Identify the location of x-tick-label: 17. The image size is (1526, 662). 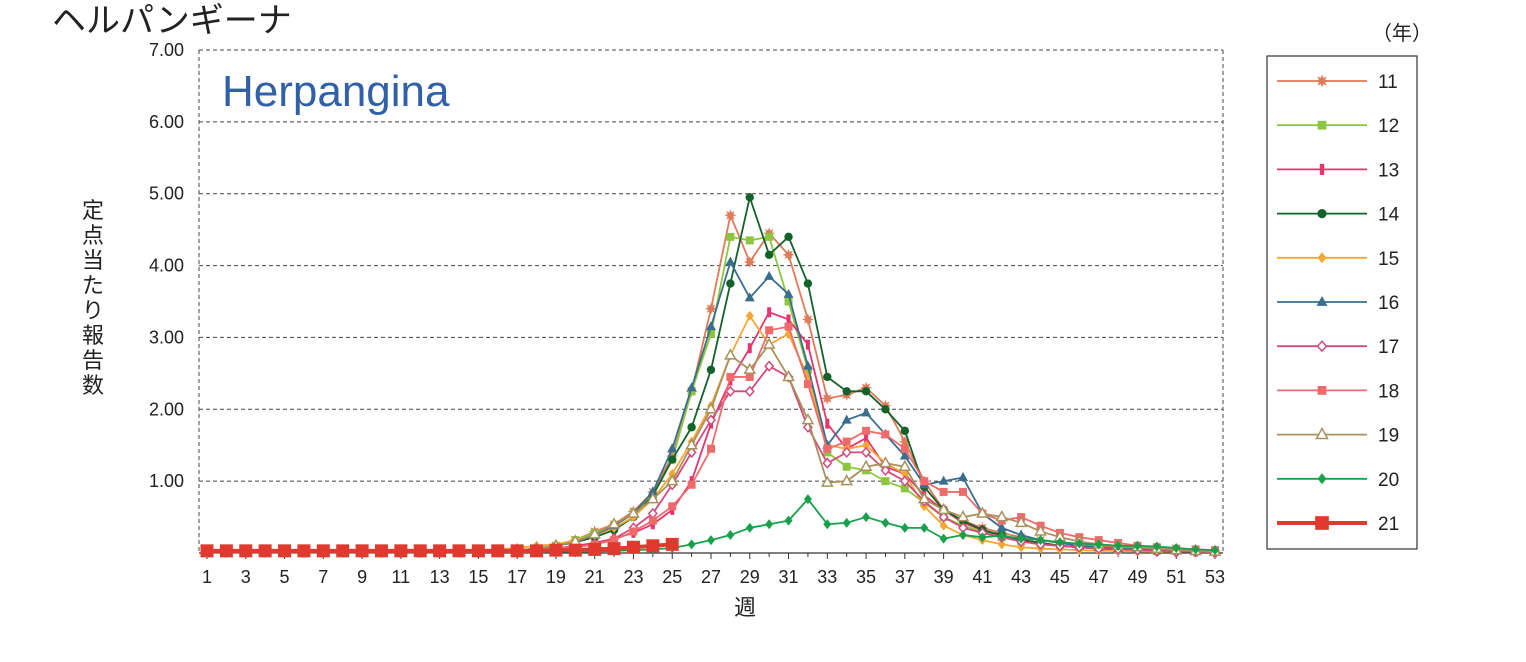
(517, 577).